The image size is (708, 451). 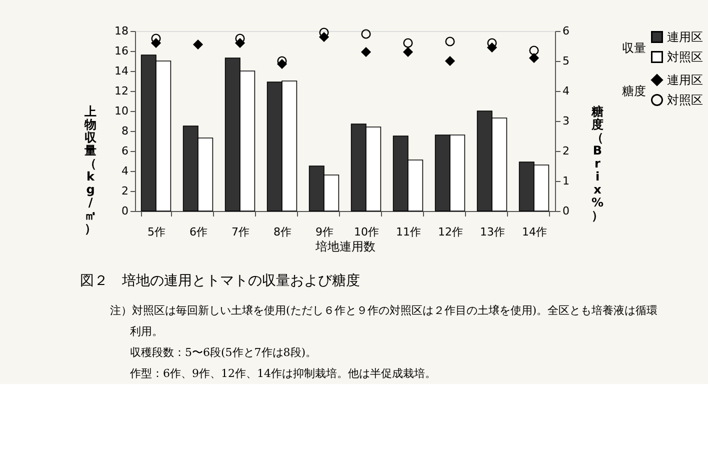 What do you see at coordinates (121, 91) in the screenshot?
I see `y-tick-label: 12` at bounding box center [121, 91].